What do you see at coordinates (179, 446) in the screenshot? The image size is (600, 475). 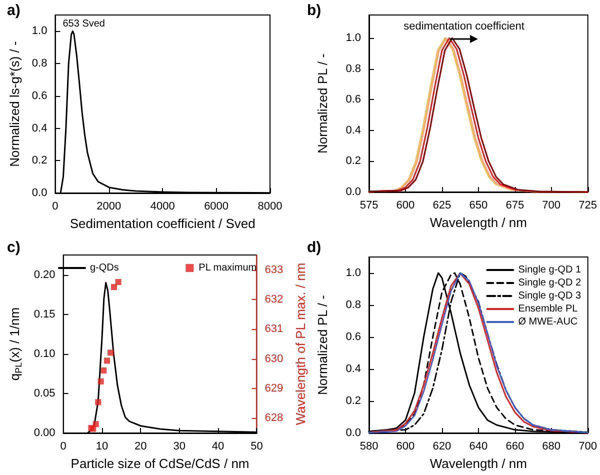 I see `x-tick-label: 30` at bounding box center [179, 446].